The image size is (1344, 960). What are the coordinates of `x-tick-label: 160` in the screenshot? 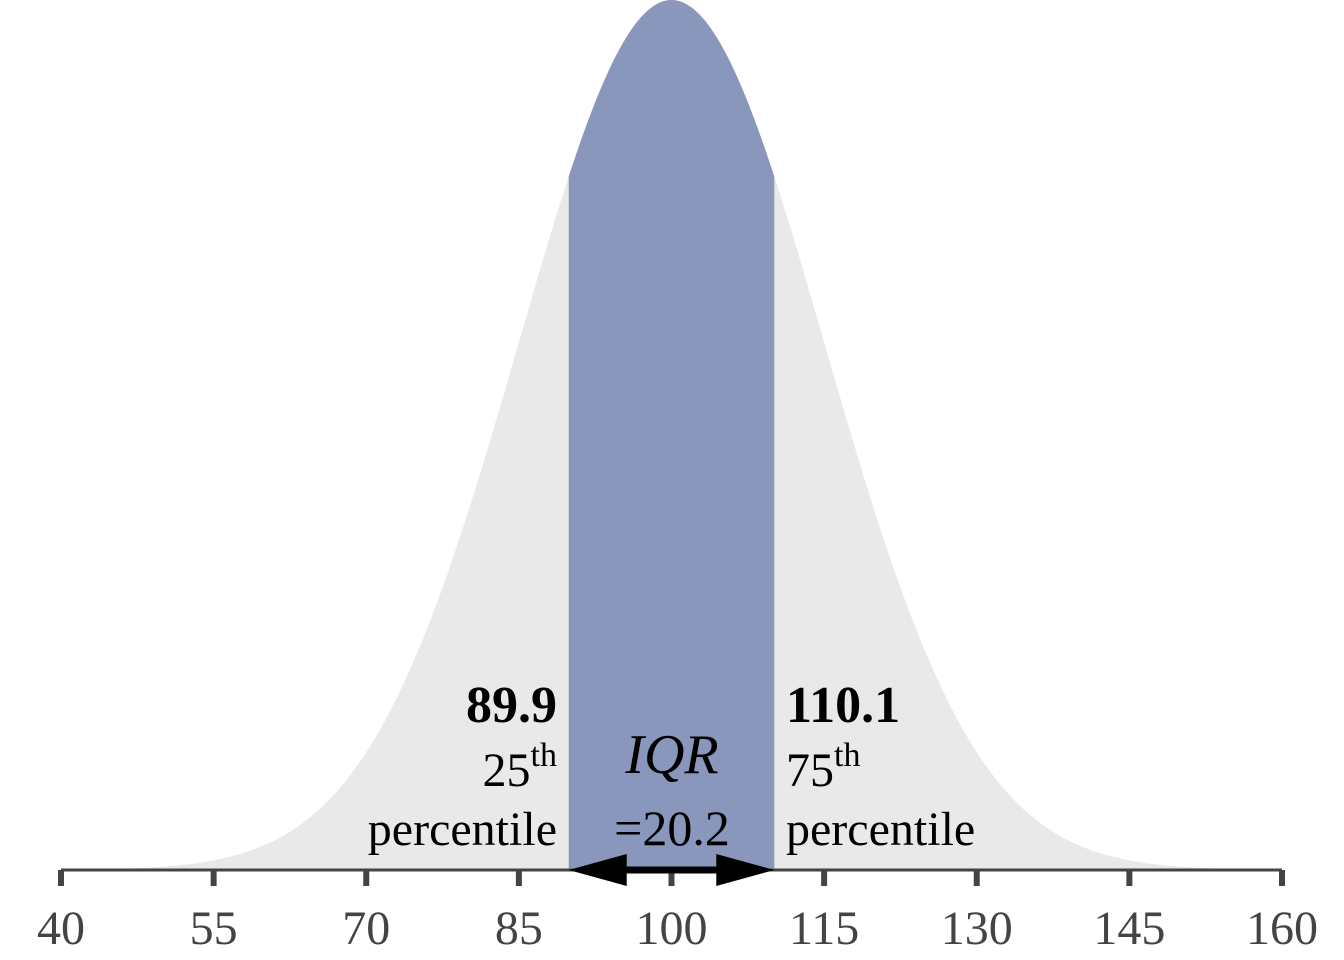 It's located at (1282, 928).